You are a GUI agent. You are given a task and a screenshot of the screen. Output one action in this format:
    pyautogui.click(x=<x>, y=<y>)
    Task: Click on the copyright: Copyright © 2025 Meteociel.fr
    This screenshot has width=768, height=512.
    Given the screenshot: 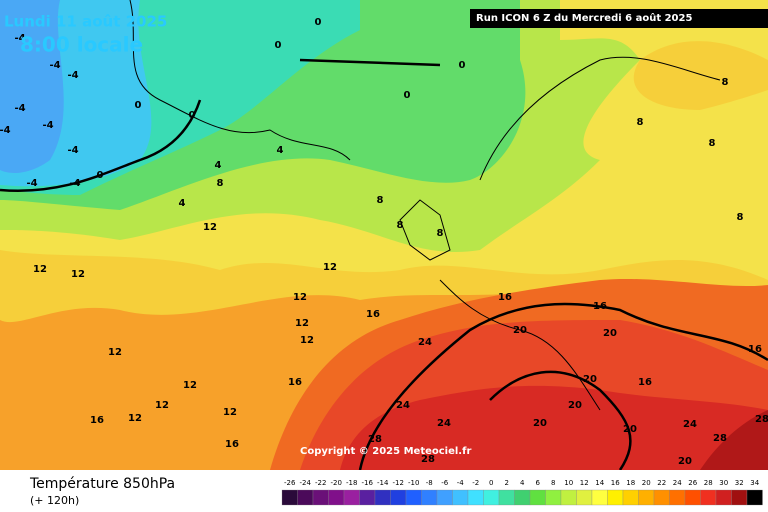 What is the action you would take?
    pyautogui.click(x=385, y=451)
    